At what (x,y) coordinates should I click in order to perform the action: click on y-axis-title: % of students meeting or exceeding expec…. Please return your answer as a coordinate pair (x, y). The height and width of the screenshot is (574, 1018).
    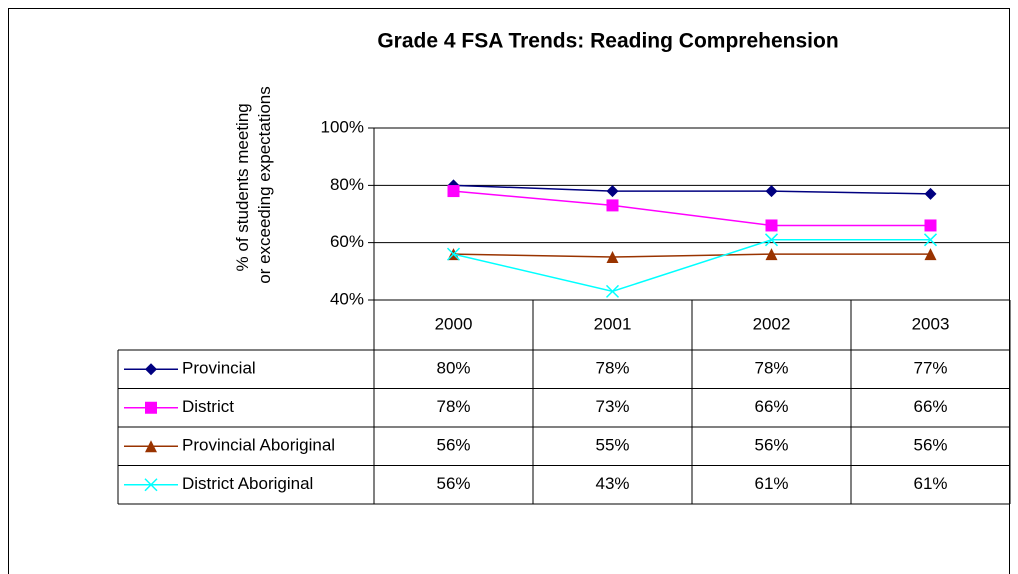
    Looking at the image, I should click on (253, 185).